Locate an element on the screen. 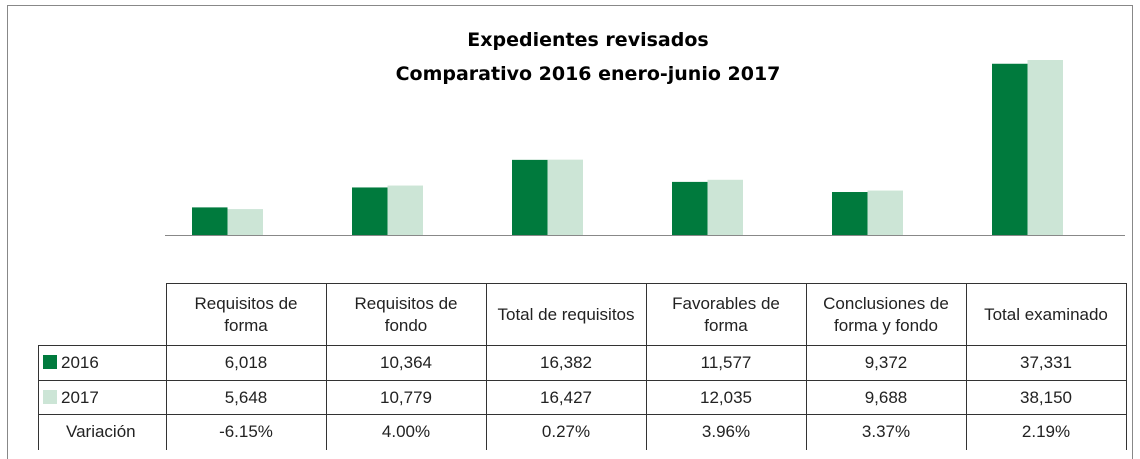 Image resolution: width=1140 pixels, height=459 pixels. category-label: Total examinado is located at coordinates (1046, 314).